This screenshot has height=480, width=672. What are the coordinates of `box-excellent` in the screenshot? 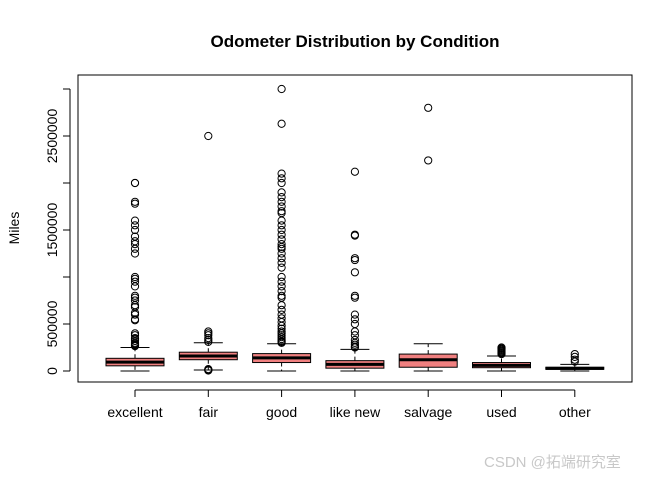 It's located at (135, 275).